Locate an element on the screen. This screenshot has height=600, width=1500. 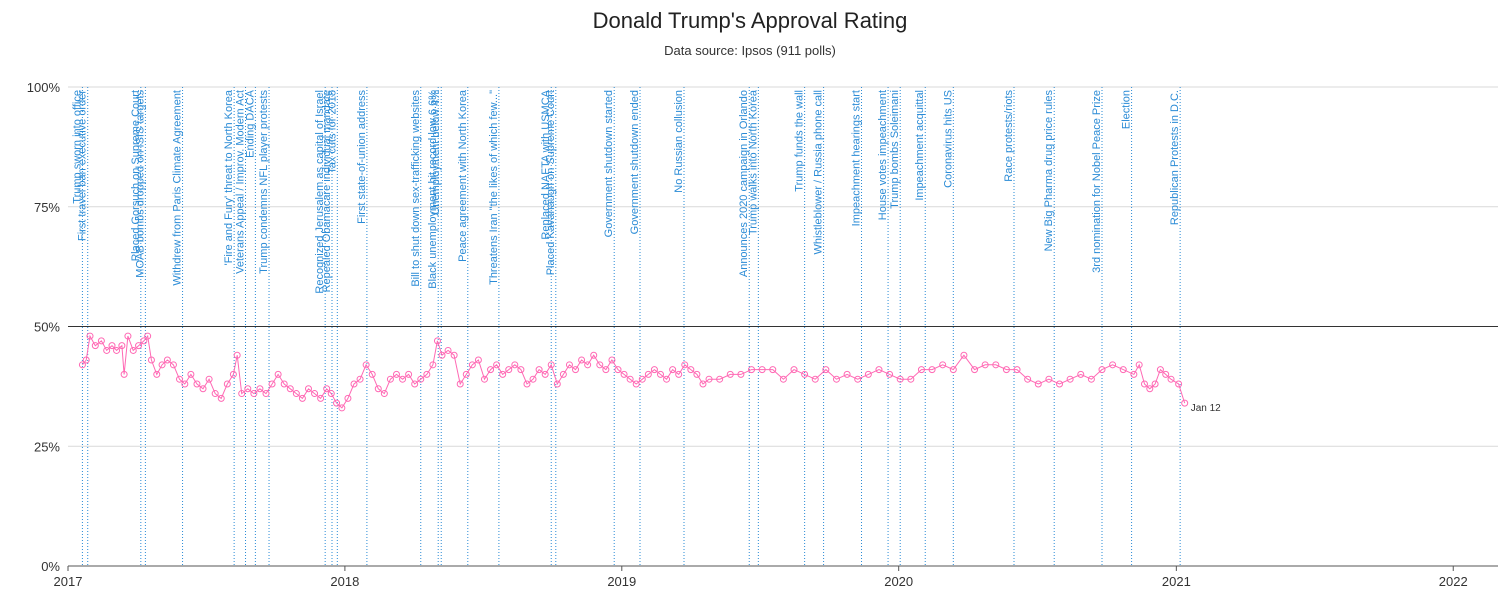
x-tick-label: 2020 is located at coordinates (898, 581).